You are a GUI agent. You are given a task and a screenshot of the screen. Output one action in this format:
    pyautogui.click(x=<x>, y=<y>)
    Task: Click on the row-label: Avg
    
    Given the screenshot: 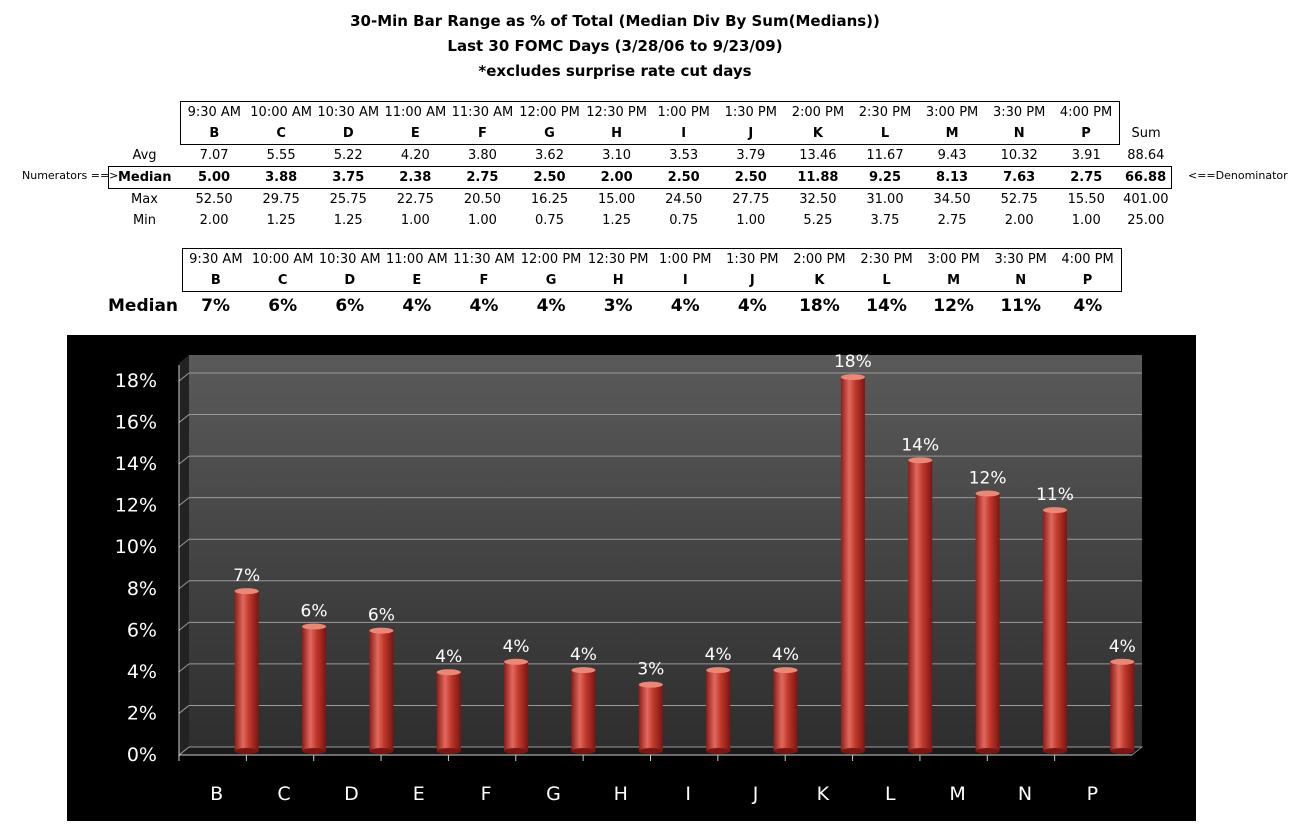 What is the action you would take?
    pyautogui.click(x=144, y=155)
    